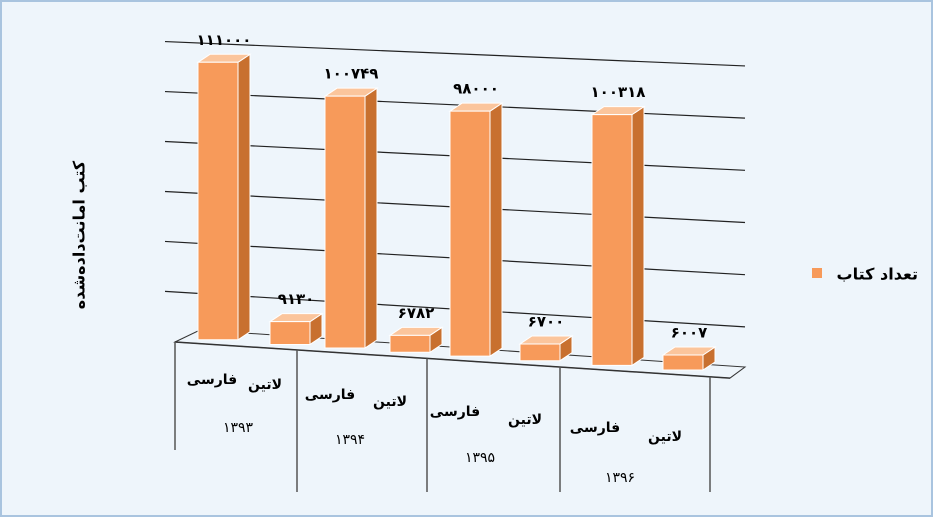 This screenshot has height=517, width=933. What do you see at coordinates (351, 74) in the screenshot?
I see `value-label: ۱۰۰۷۴۹` at bounding box center [351, 74].